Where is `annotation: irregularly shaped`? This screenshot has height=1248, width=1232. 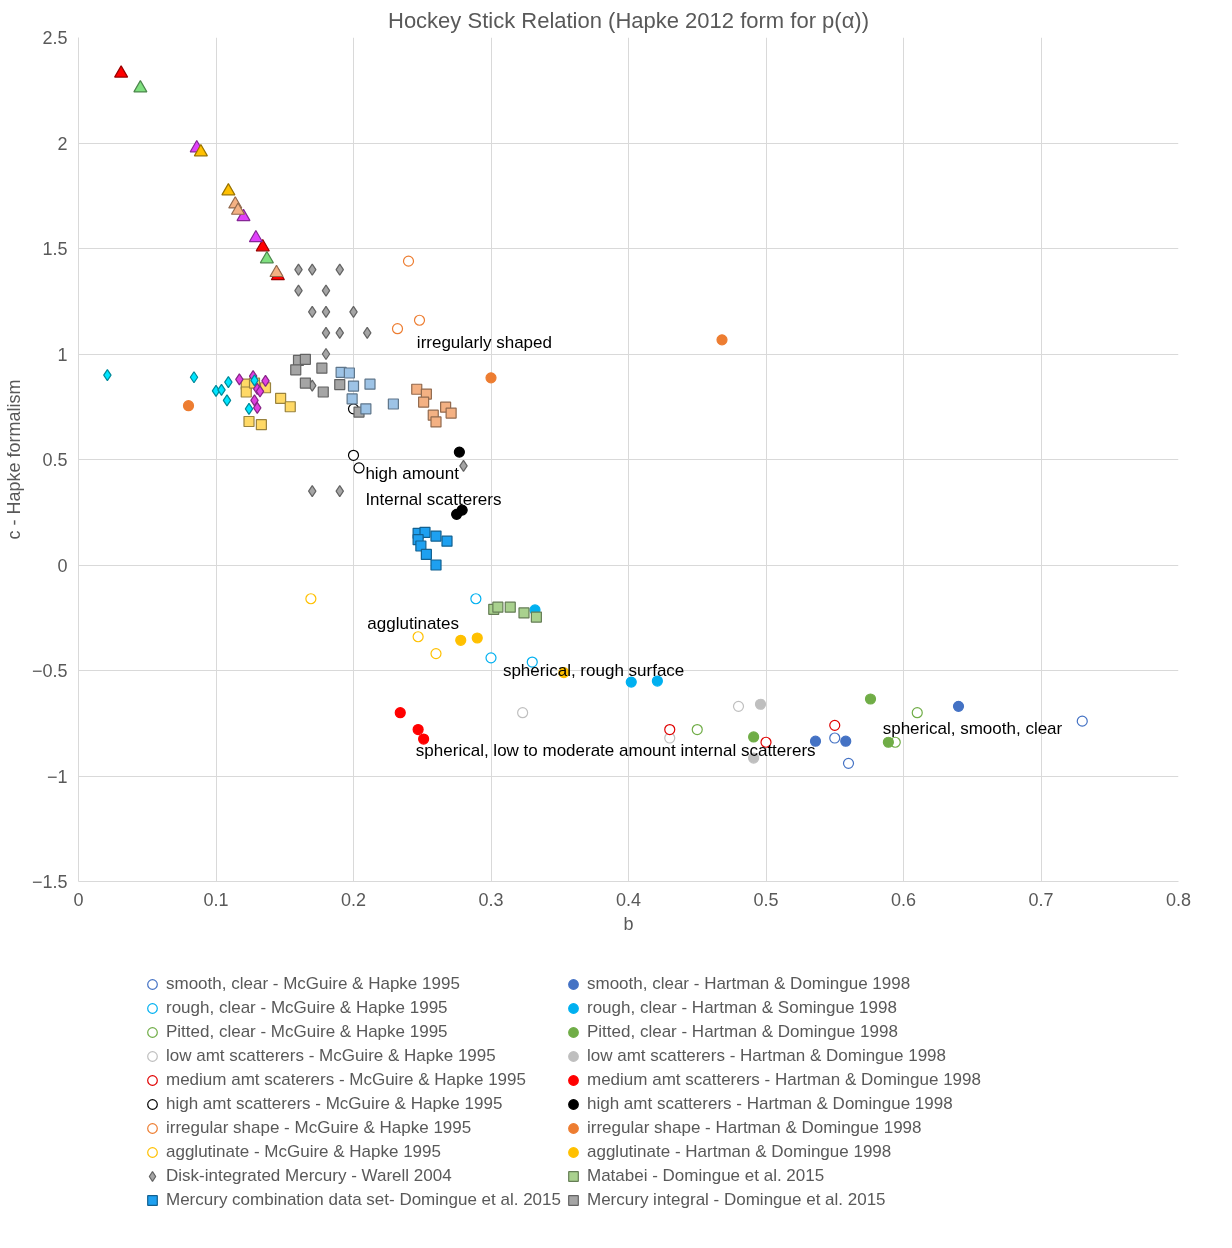 annotation: irregularly shaped is located at coordinates (484, 343).